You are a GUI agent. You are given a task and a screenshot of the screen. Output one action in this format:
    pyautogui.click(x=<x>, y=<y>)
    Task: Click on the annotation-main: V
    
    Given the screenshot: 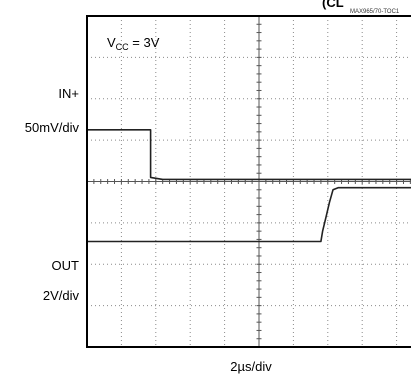 What is the action you would take?
    pyautogui.click(x=111, y=42)
    